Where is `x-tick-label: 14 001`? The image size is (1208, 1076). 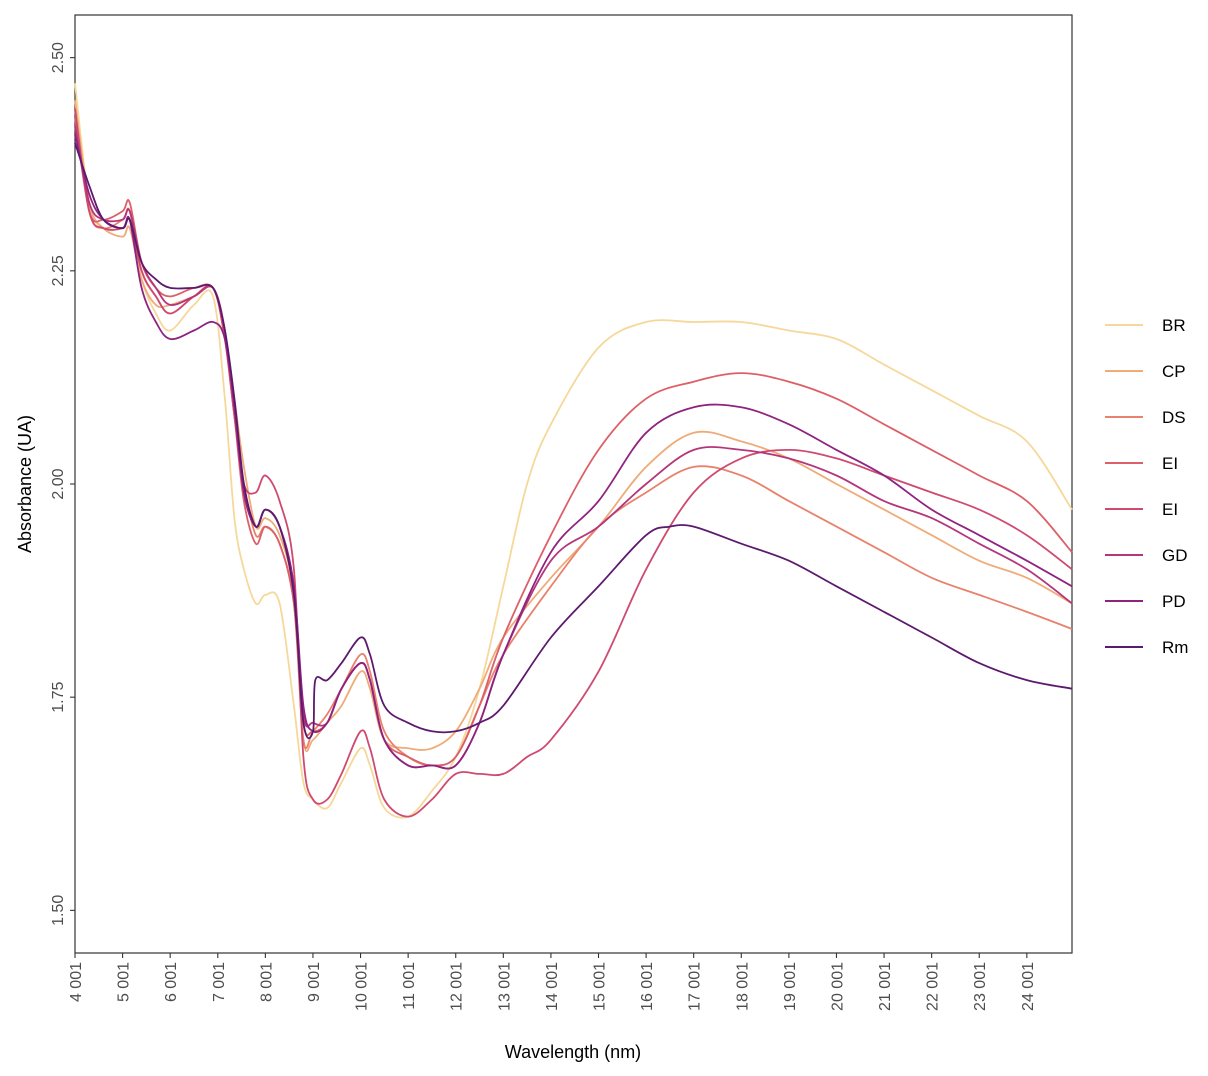 x-tick-label: 14 001 is located at coordinates (552, 986).